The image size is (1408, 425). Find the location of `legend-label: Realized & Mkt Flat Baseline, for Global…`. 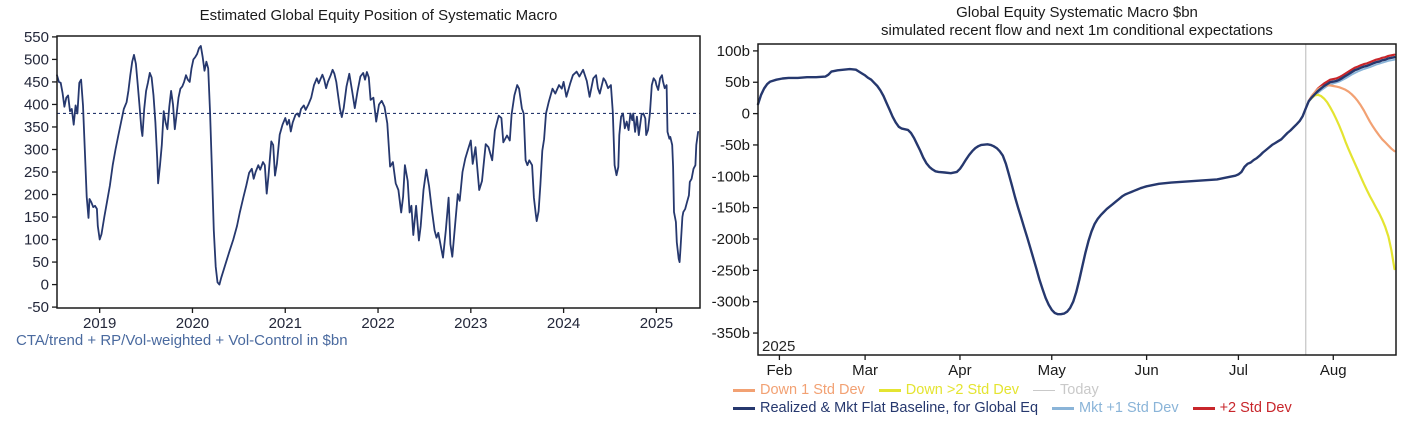

legend-label: Realized & Mkt Flat Baseline, for Global… is located at coordinates (899, 408).